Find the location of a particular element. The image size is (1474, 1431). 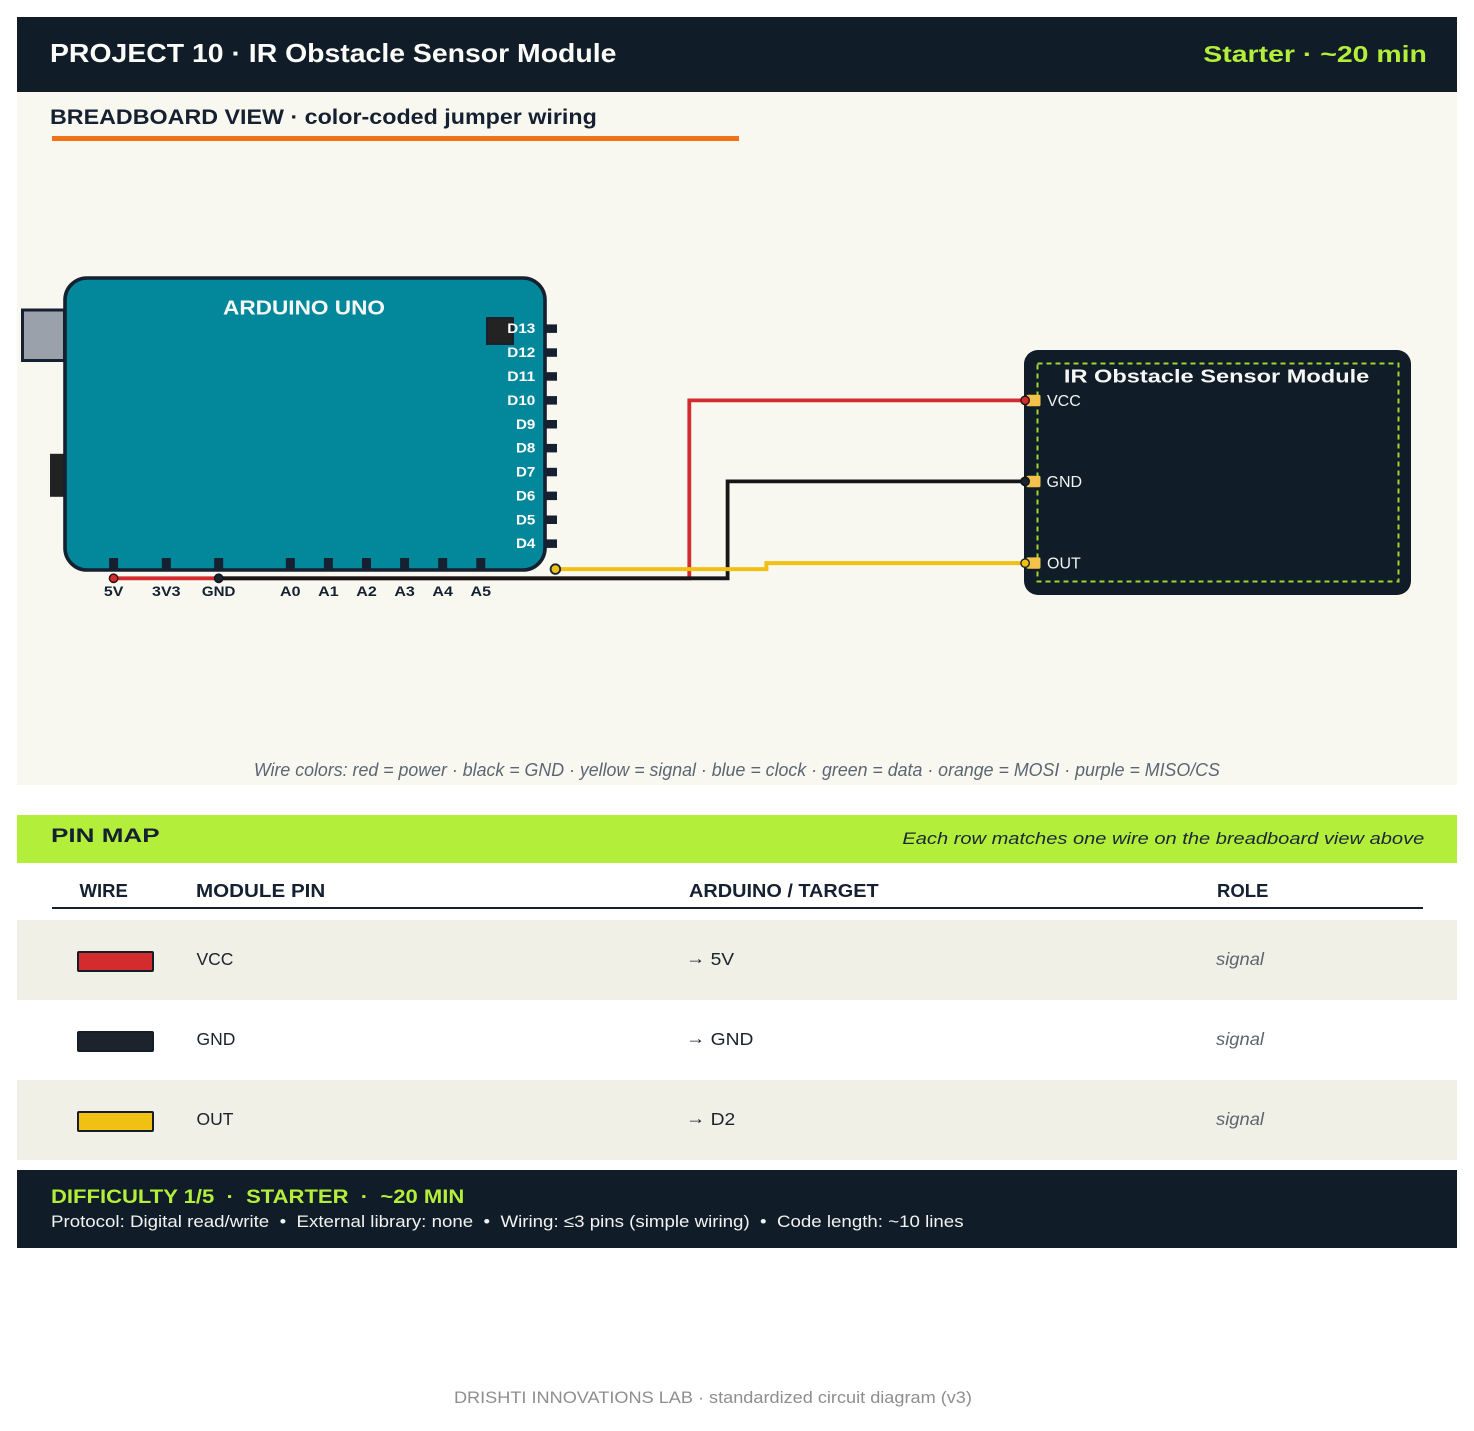

svg-text: D7 is located at coordinates (525, 472).